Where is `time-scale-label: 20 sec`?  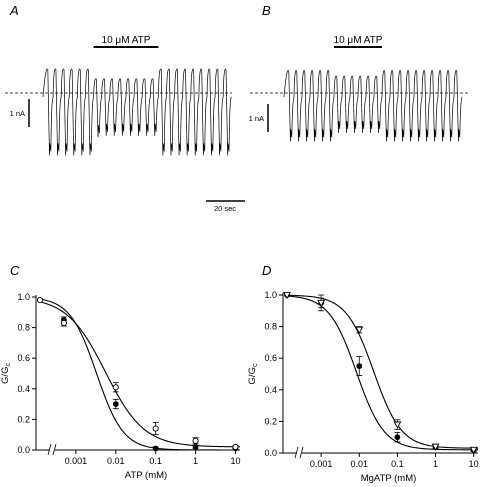
time-scale-label: 20 sec is located at coordinates (225, 208).